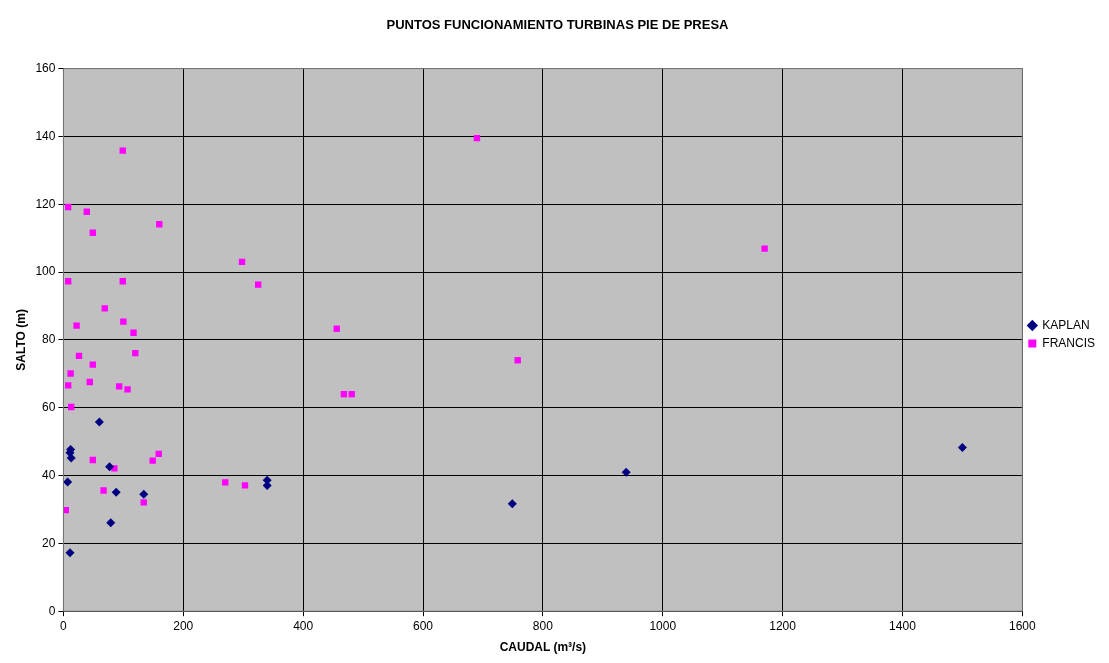 The width and height of the screenshot is (1109, 663). I want to click on x-tick-label: 400, so click(303, 625).